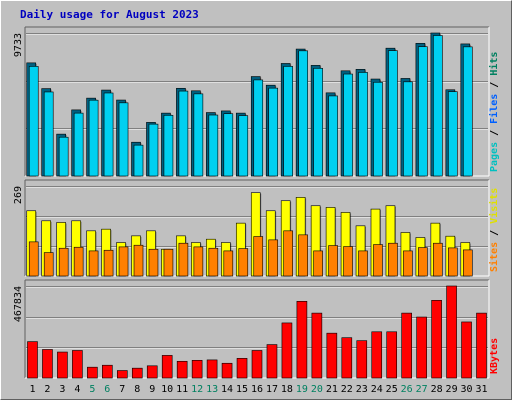 The height and width of the screenshot is (400, 512). What do you see at coordinates (77, 389) in the screenshot?
I see `x-tick-label: 4` at bounding box center [77, 389].